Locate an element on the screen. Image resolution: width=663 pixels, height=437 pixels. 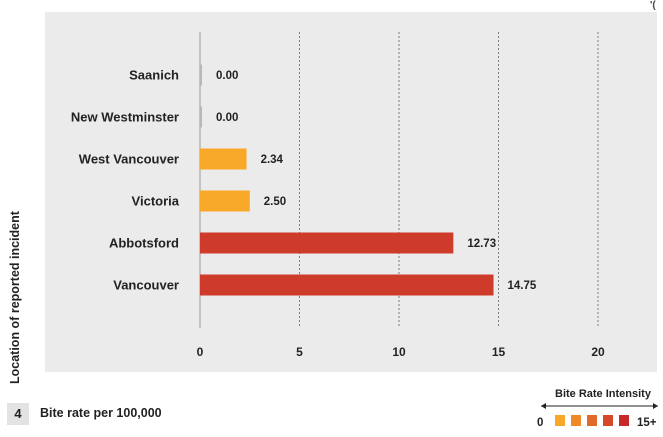
x-tick-label: 0 is located at coordinates (200, 352).